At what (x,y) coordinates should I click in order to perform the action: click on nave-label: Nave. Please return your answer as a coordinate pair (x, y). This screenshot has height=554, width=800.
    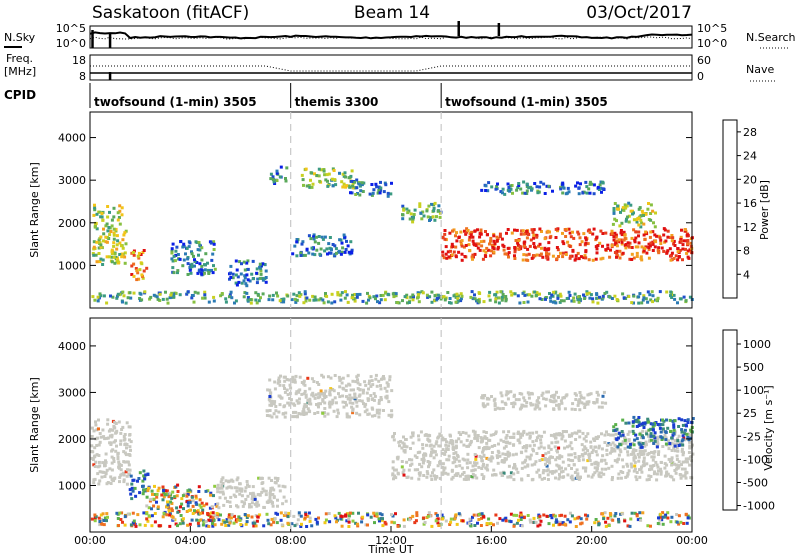
    Looking at the image, I should click on (760, 69).